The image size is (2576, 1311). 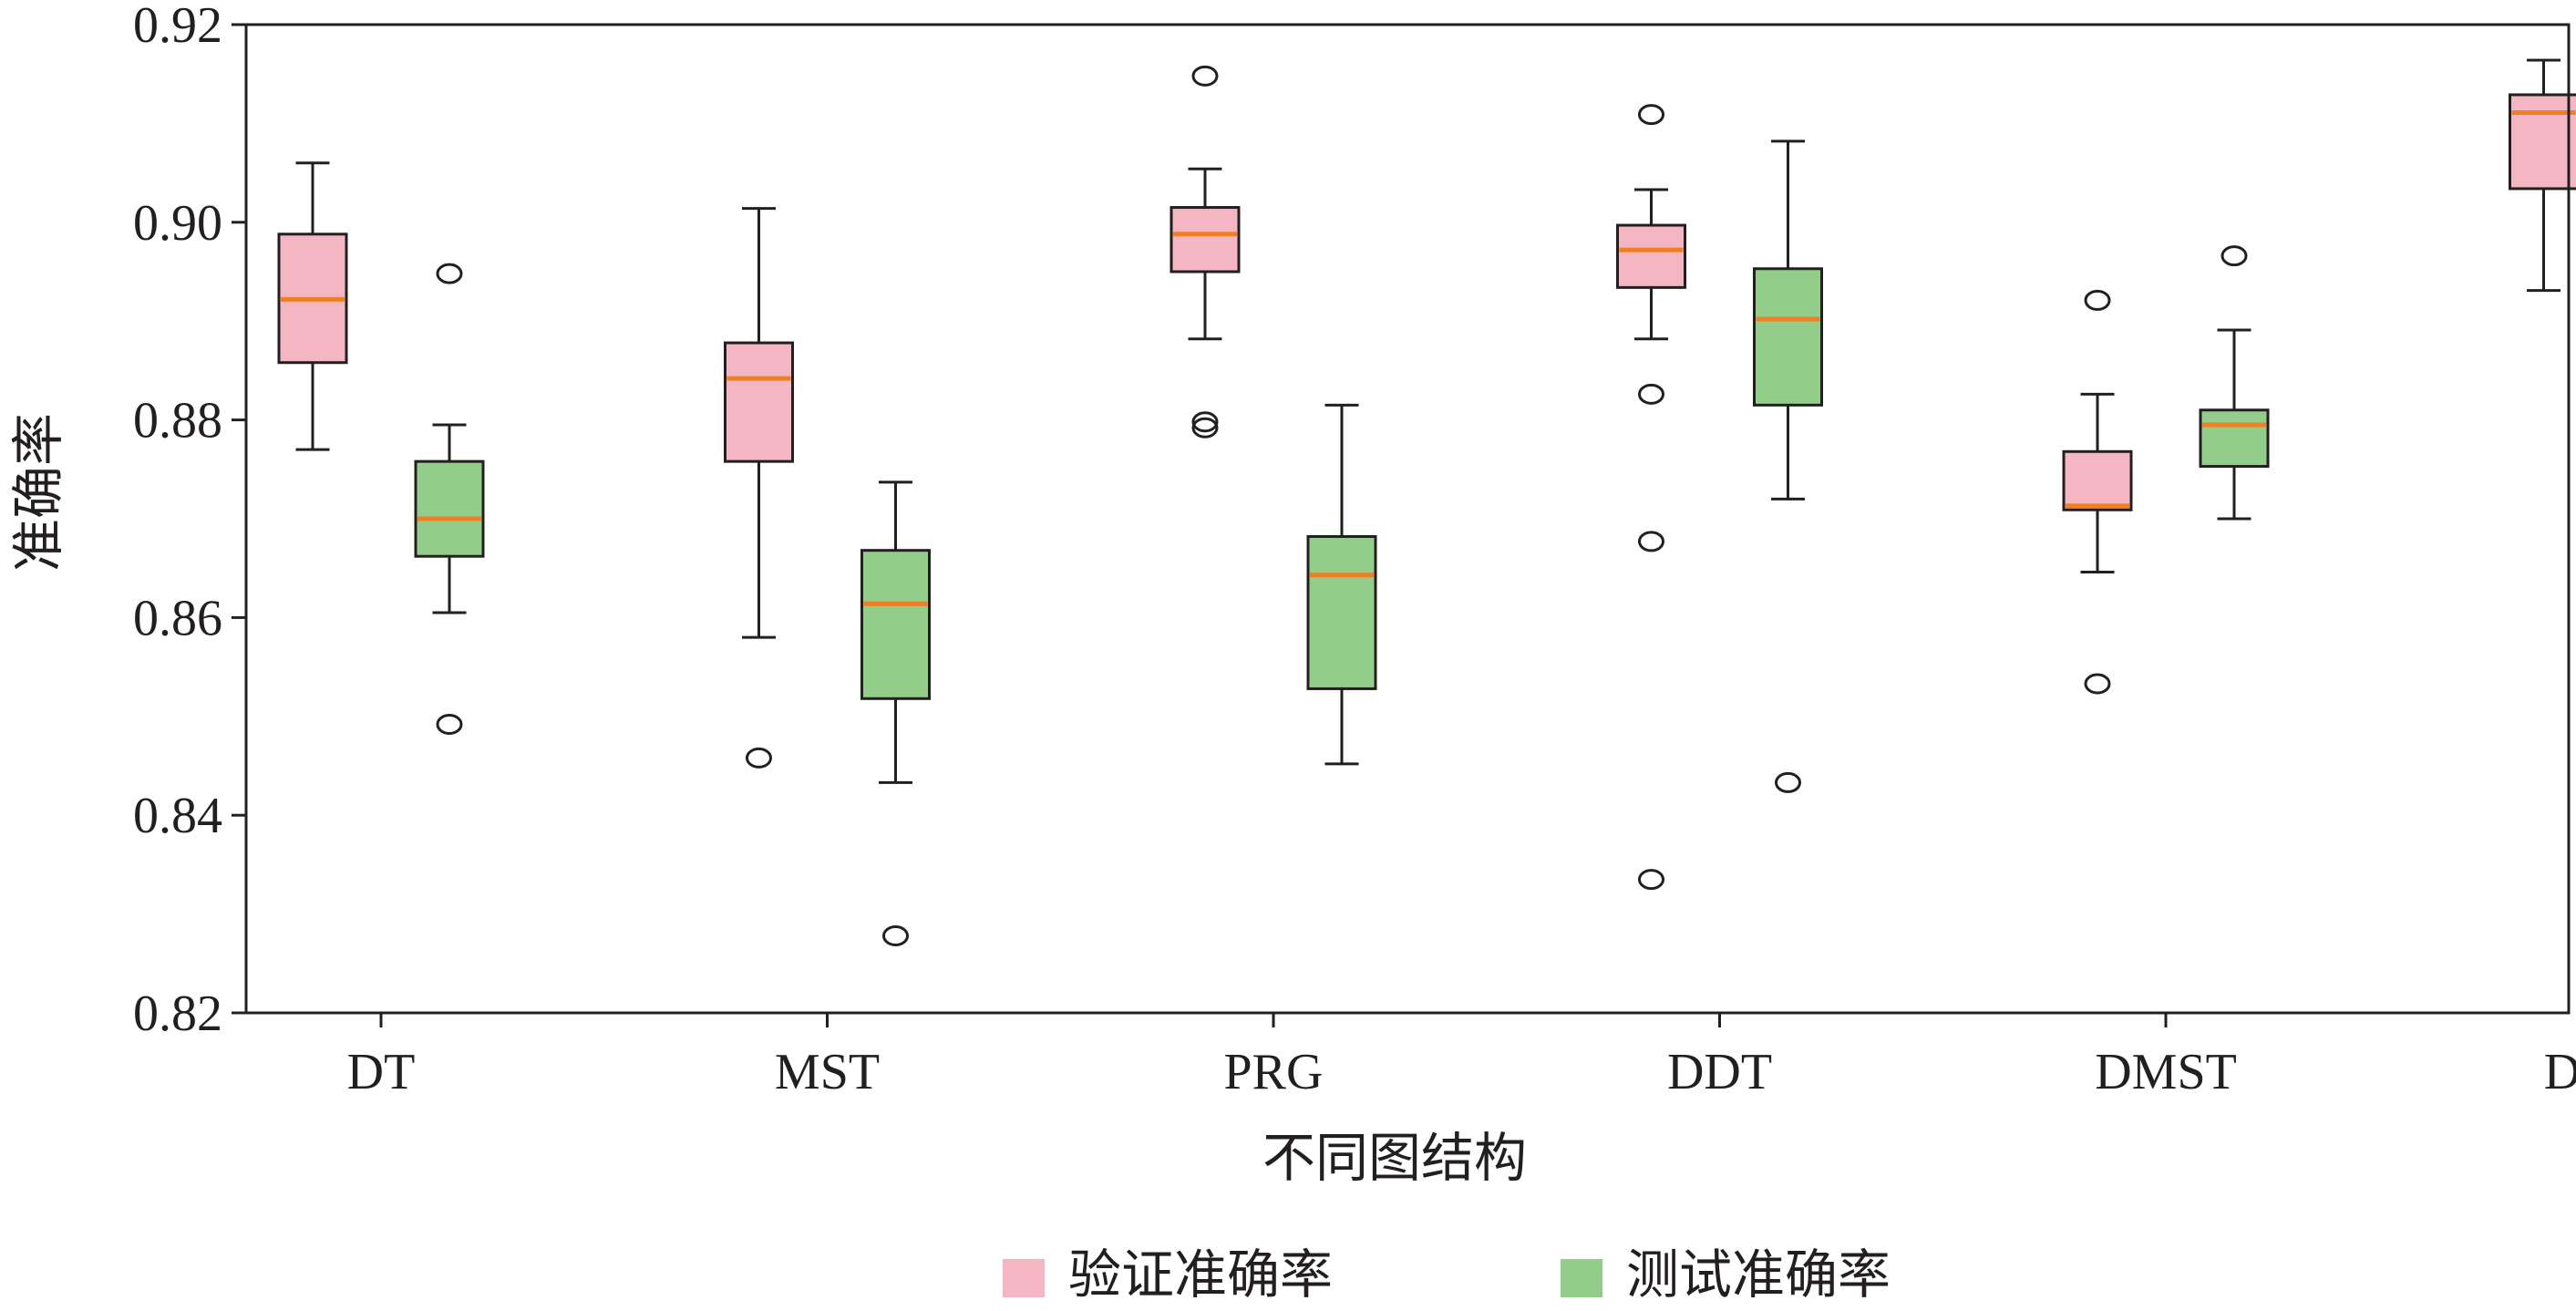 I want to click on box-validation-prg, so click(x=1205, y=252).